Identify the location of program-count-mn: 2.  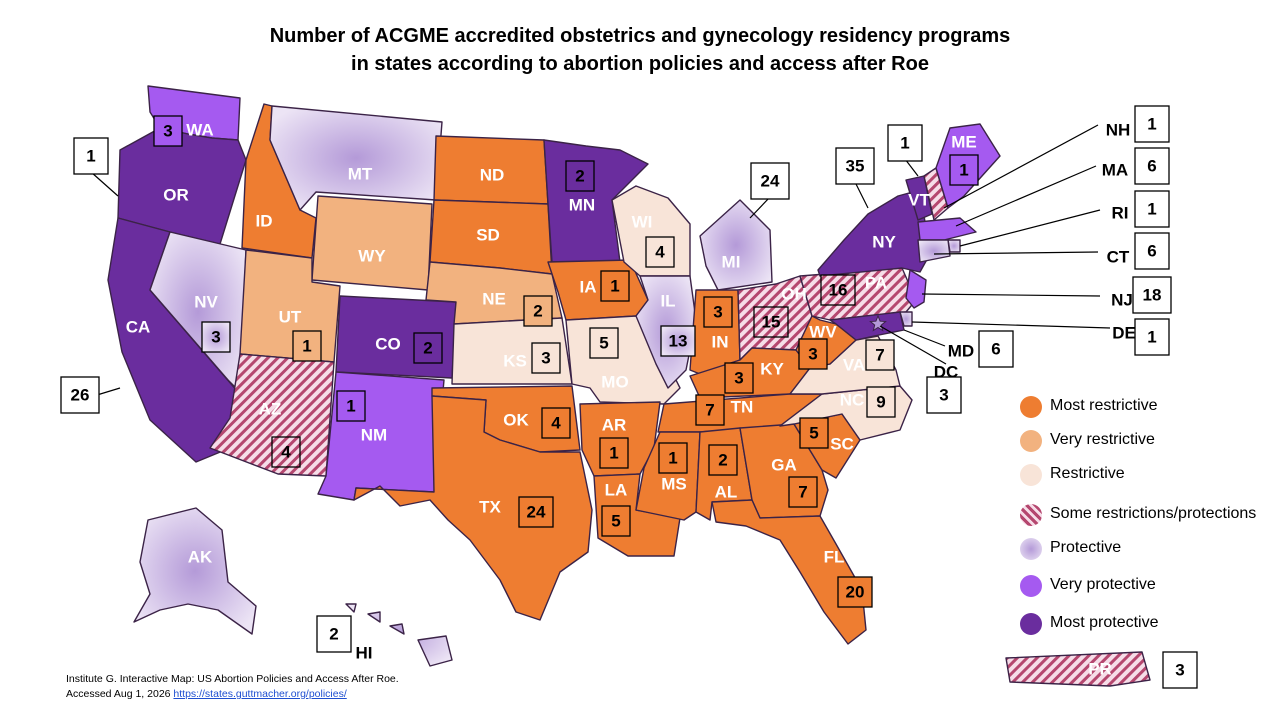
(579, 175).